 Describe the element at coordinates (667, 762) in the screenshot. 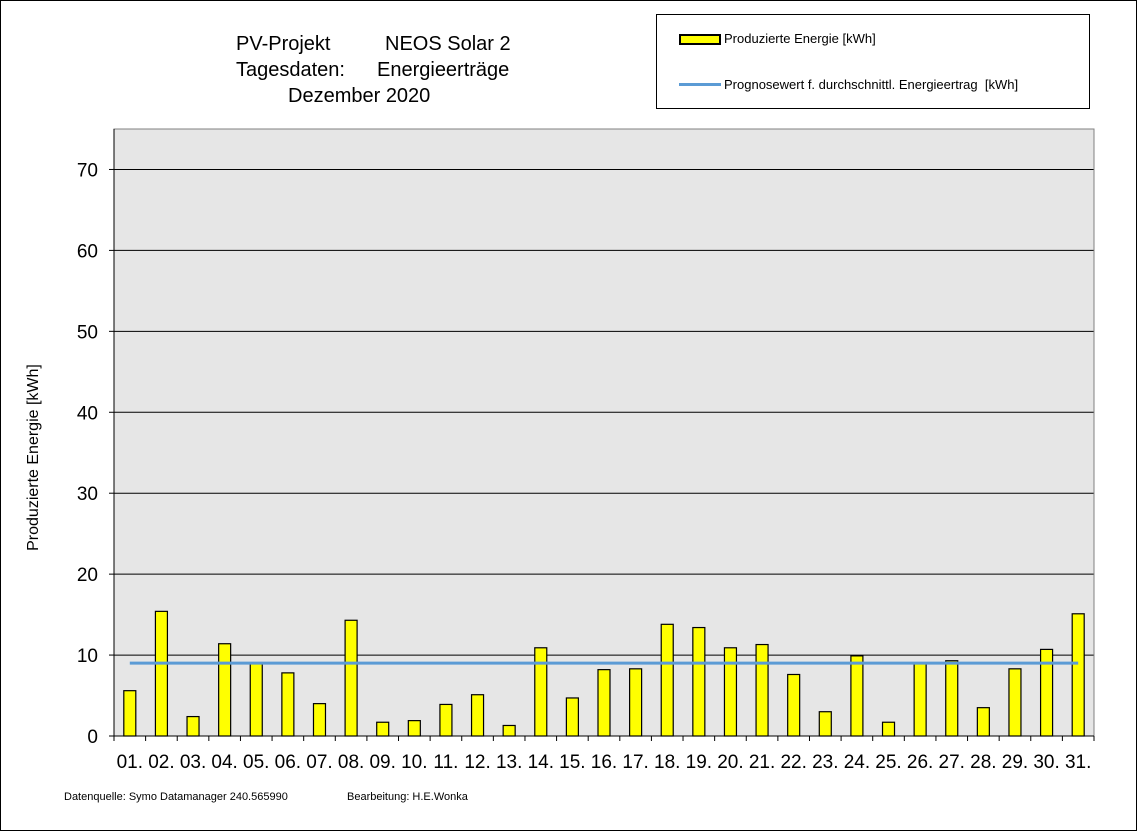

I see `x-tick-label: 18.` at that location.